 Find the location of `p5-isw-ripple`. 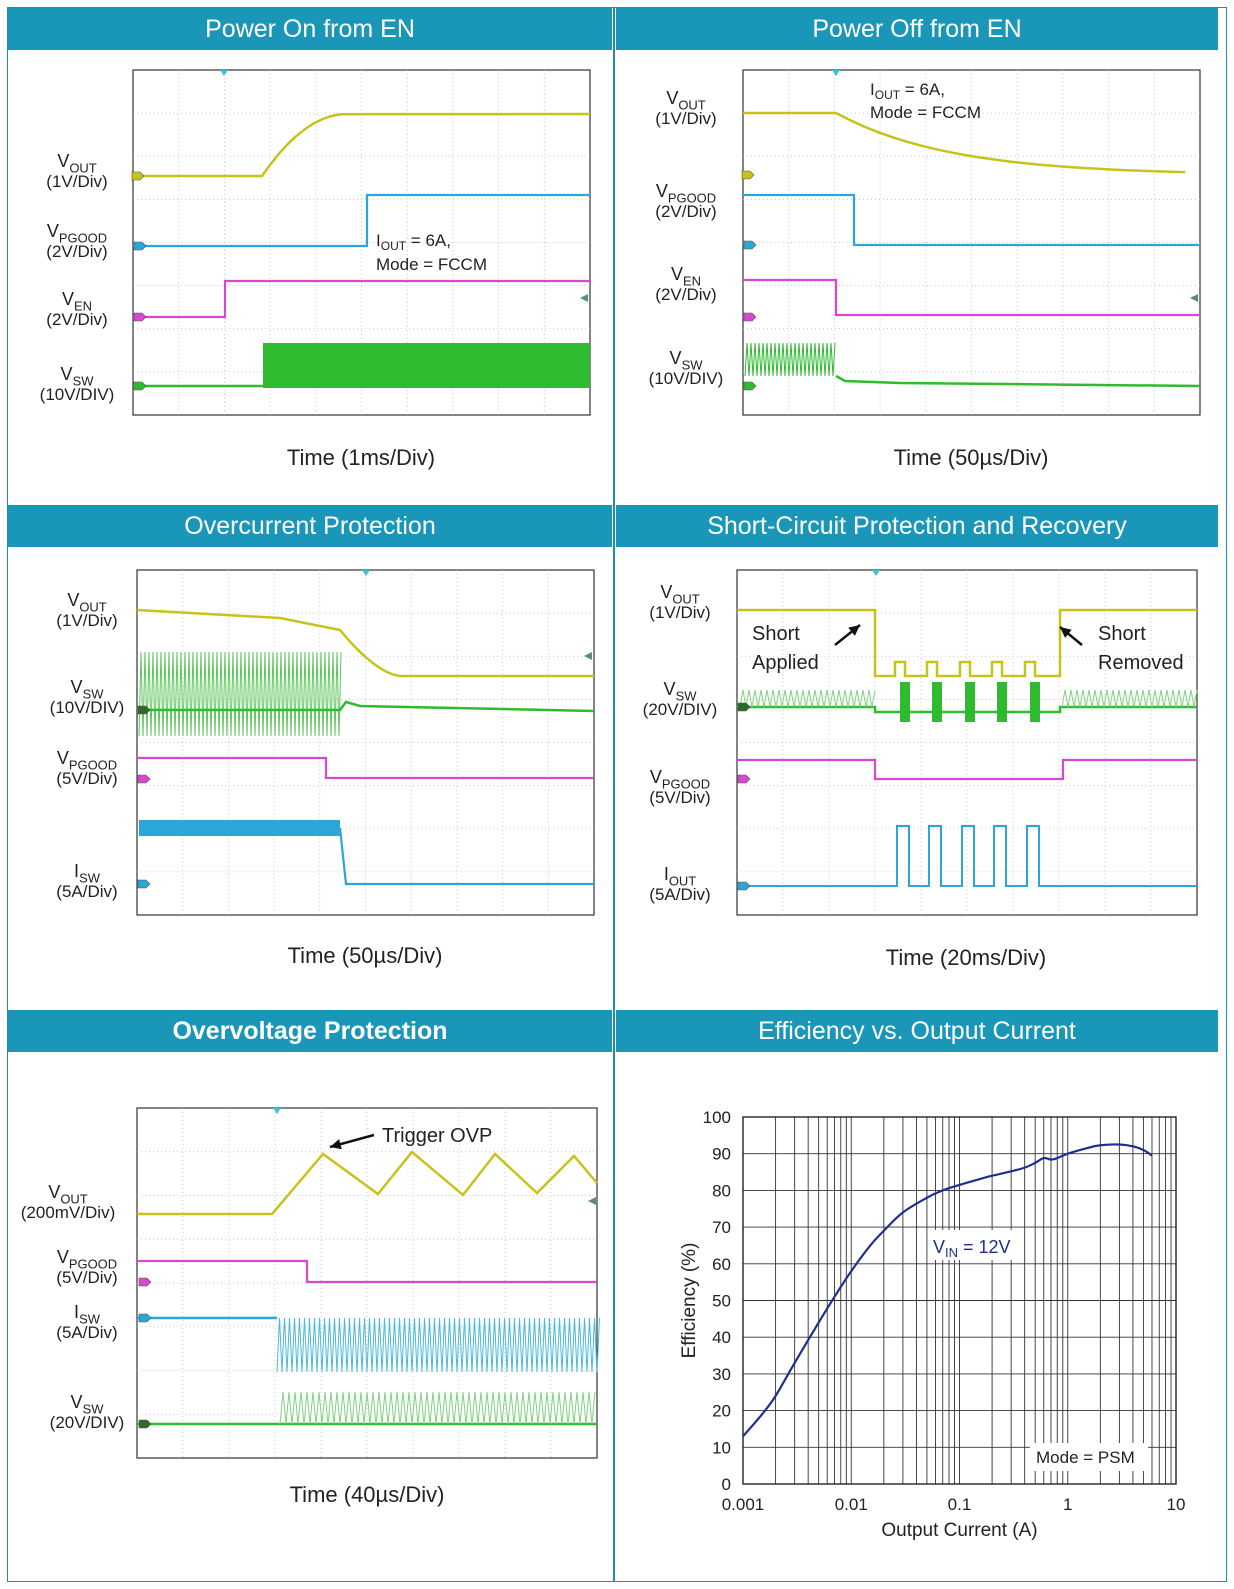

p5-isw-ripple is located at coordinates (438, 1345).